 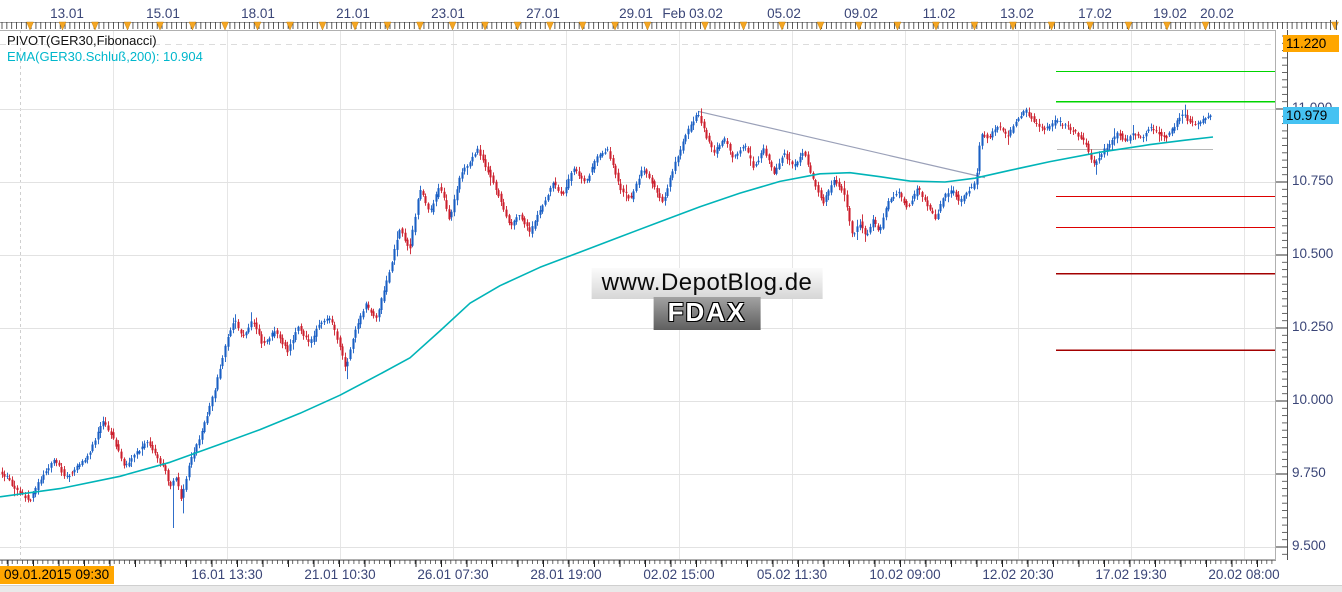 What do you see at coordinates (67, 13) in the screenshot?
I see `top-axis-date-label: 13.01` at bounding box center [67, 13].